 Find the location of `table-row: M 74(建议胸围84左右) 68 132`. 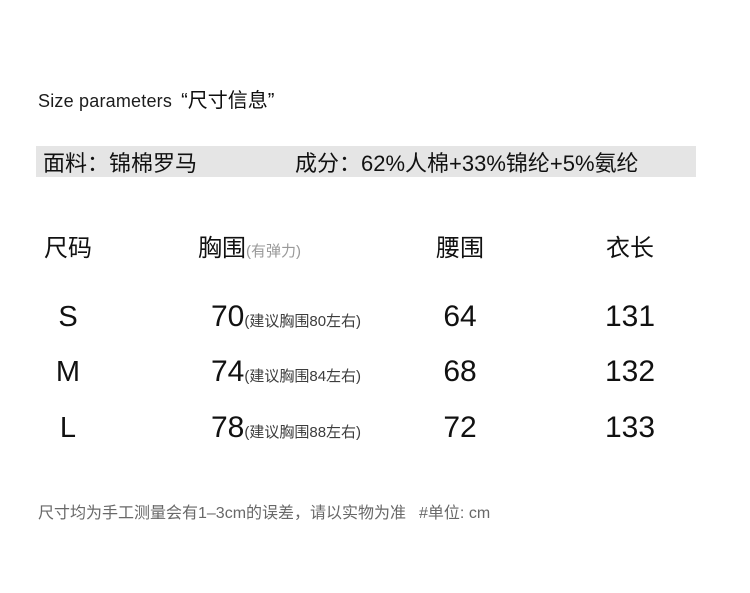

table-row: M 74(建议胸围84左右) 68 132 is located at coordinates (375, 372).